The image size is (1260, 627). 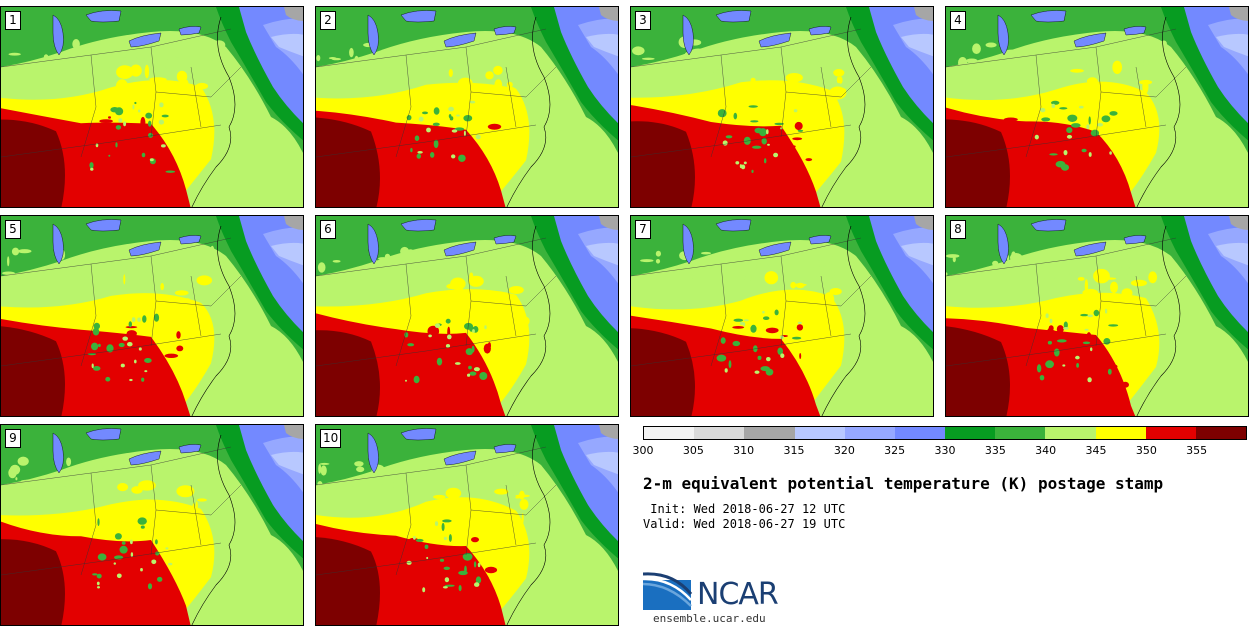 What do you see at coordinates (467, 316) in the screenshot?
I see `map-panel: 6` at bounding box center [467, 316].